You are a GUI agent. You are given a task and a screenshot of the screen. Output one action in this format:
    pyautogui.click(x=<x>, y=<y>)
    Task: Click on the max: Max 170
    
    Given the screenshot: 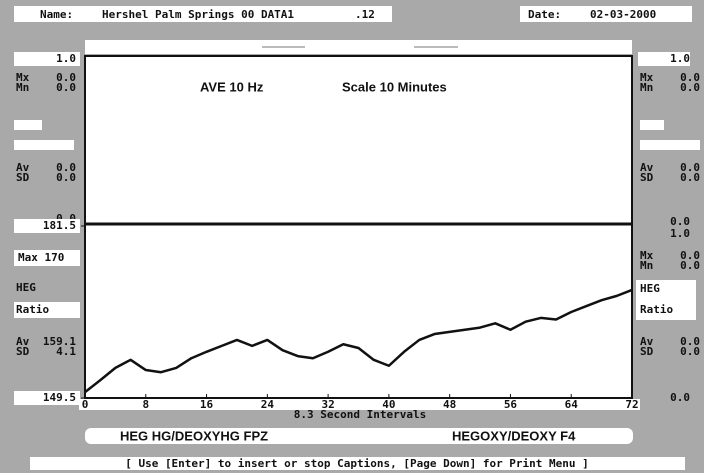 What is the action you would take?
    pyautogui.click(x=41, y=257)
    